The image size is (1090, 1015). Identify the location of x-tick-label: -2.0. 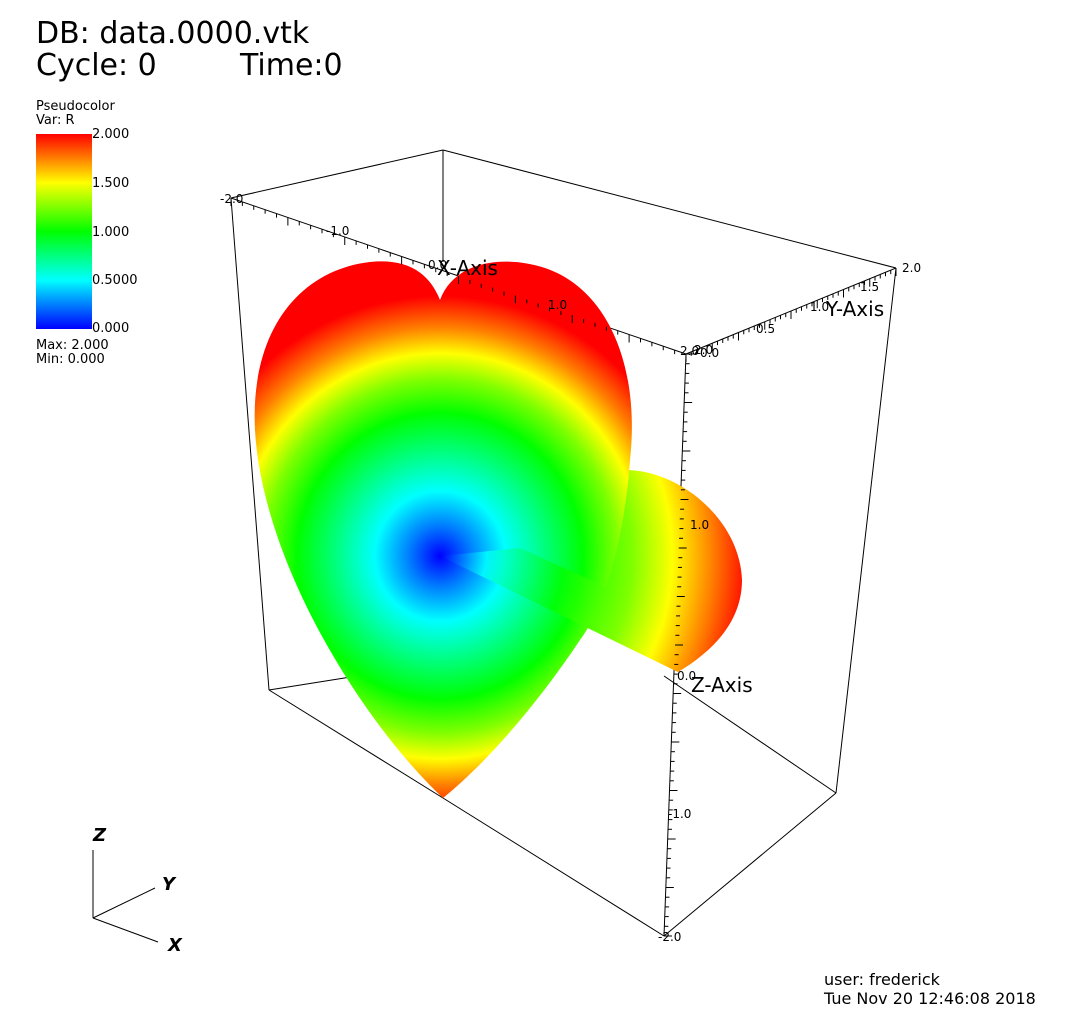
(232, 199).